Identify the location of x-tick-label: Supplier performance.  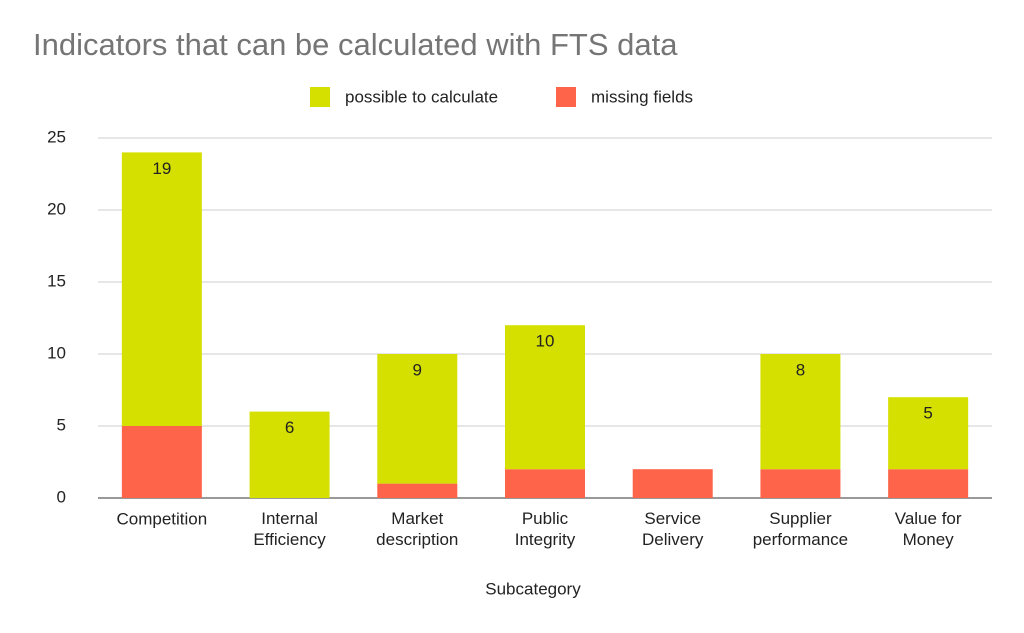
(800, 529).